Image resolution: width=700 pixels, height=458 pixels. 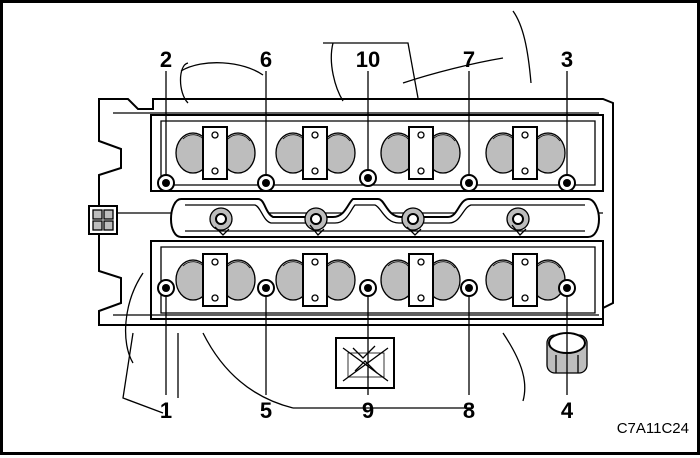 What do you see at coordinates (370, 280) in the screenshot?
I see `lower-cam-lobes` at bounding box center [370, 280].